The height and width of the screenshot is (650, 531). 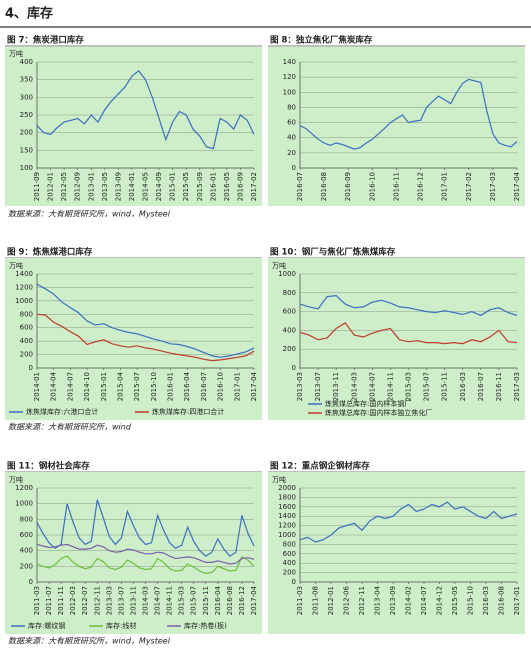 I want to click on source-note: 数据来源：大有期货研究所，wind，Mysteel, so click(x=89, y=641).